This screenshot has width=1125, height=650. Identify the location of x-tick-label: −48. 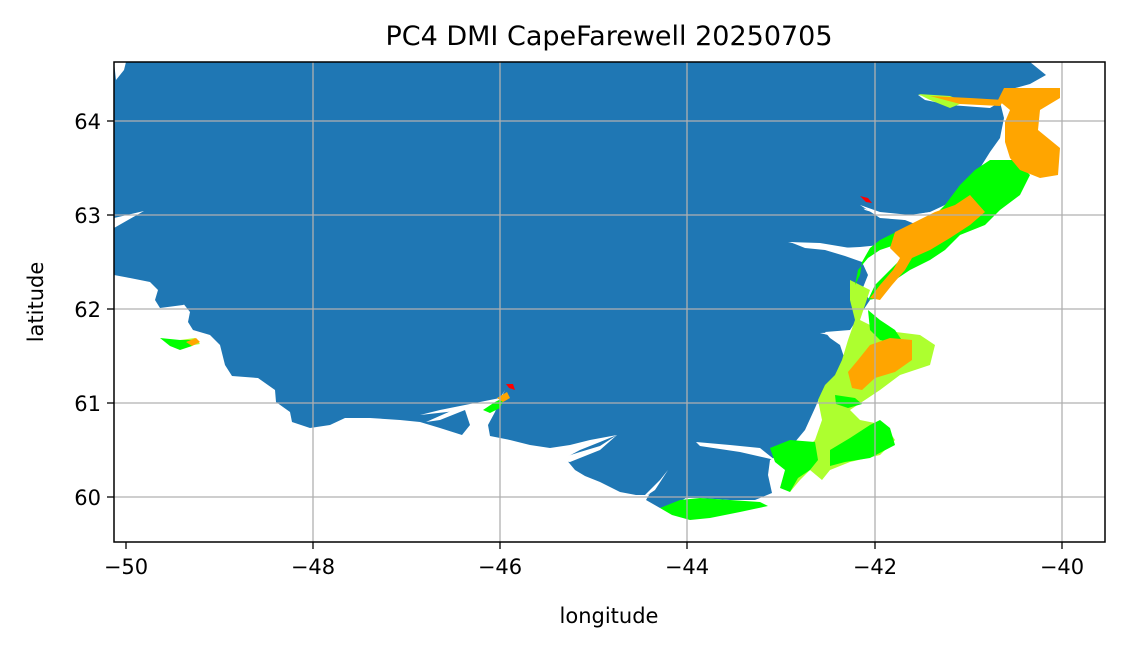
(313, 567).